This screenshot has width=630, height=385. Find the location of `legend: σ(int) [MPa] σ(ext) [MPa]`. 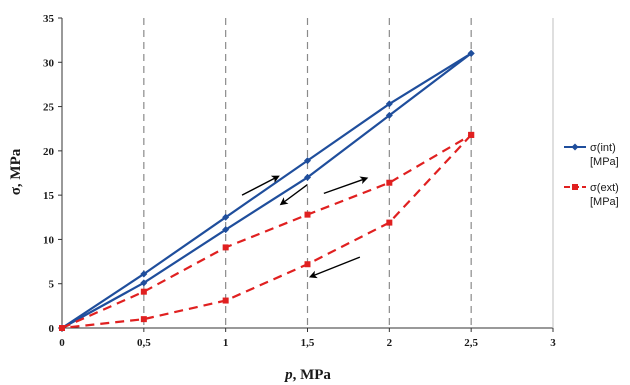

legend: σ(int) [MPa] σ(ext) [MPa] is located at coordinates (591, 175).